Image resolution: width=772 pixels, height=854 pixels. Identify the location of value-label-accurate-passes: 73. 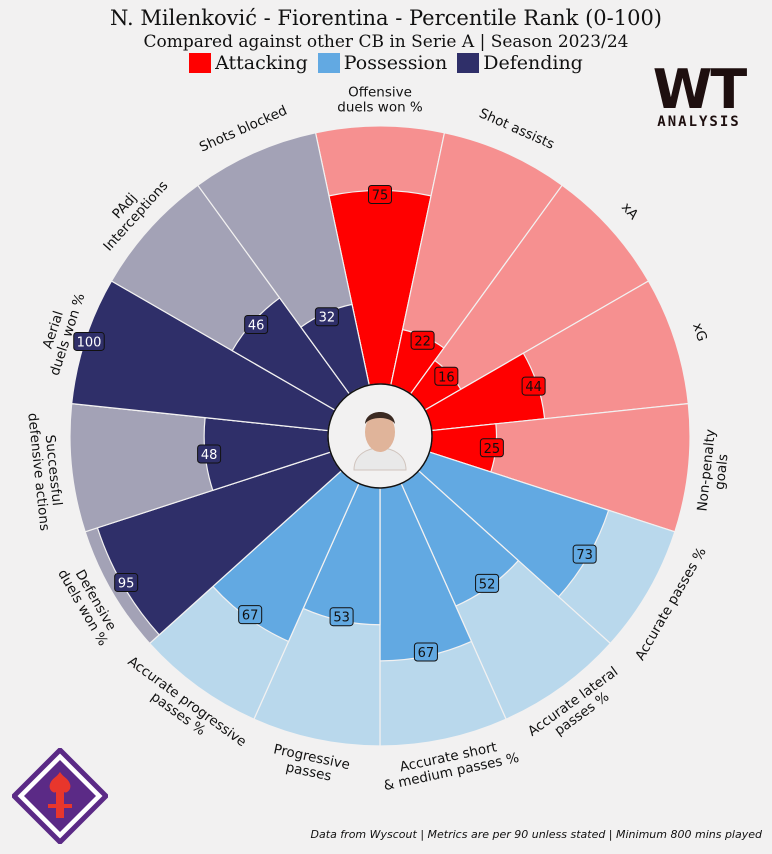
(584, 554).